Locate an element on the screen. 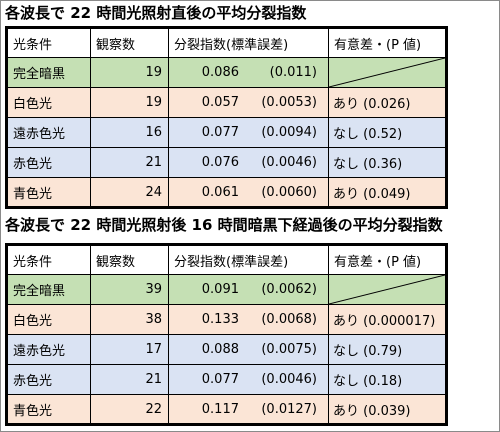 This screenshot has height=432, width=500. index-value: 0.088 is located at coordinates (220, 349).